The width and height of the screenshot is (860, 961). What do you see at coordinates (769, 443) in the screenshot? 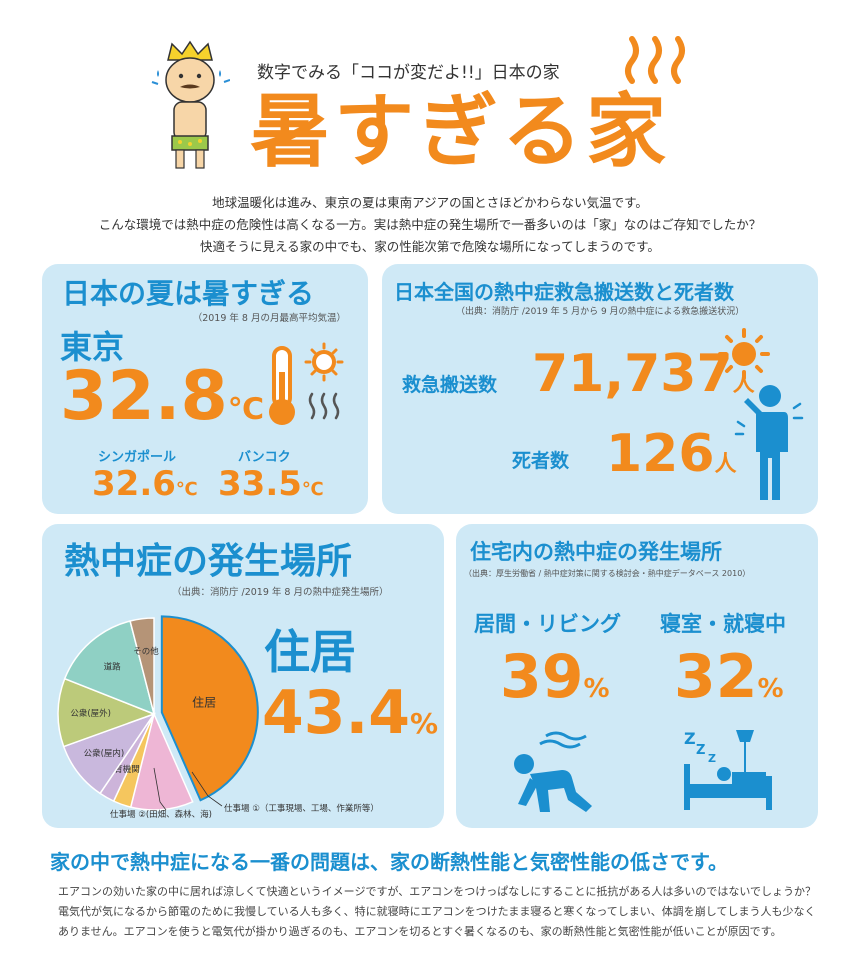
I see `fainting-person-icon` at bounding box center [769, 443].